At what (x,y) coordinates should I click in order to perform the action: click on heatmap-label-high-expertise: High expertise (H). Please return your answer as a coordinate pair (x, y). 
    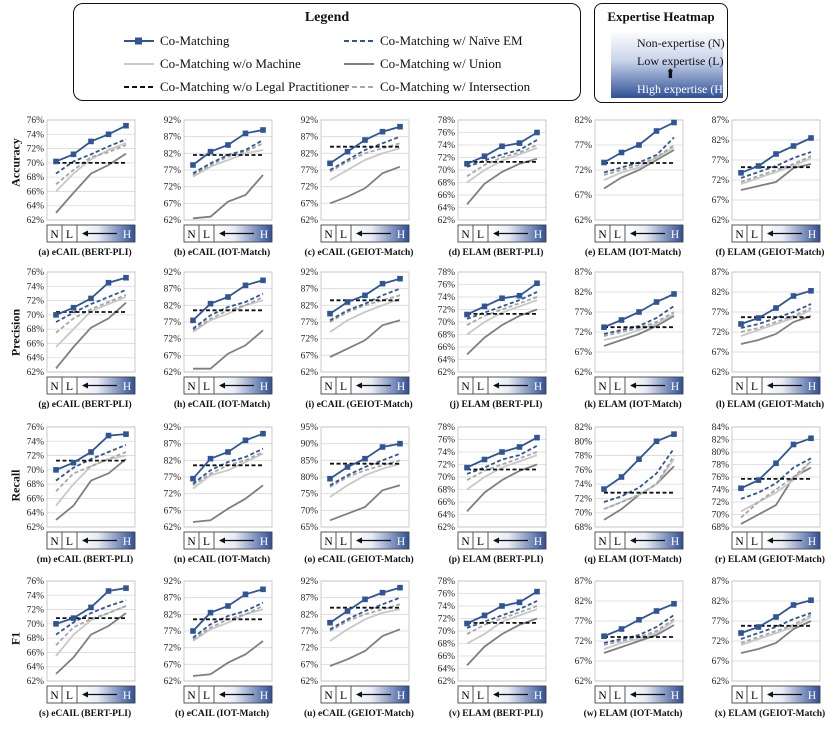
    Looking at the image, I should click on (682, 89).